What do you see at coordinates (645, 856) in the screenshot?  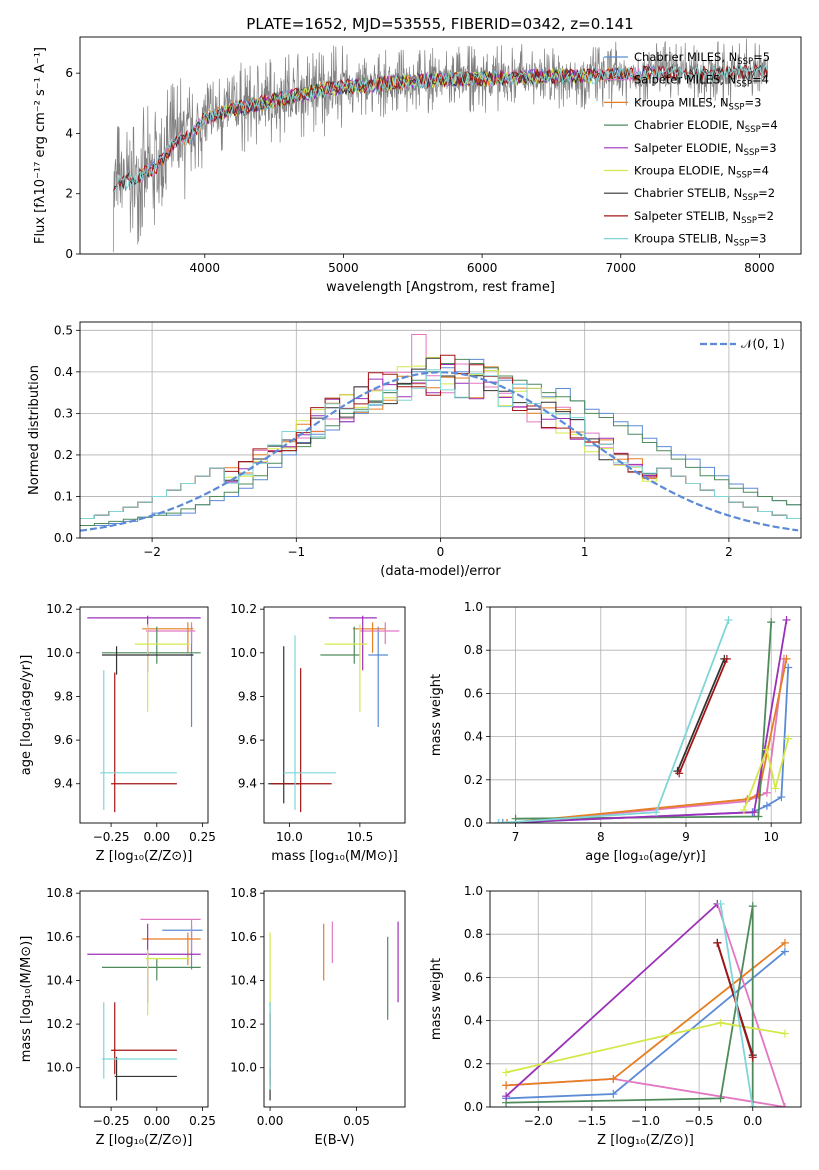 I see `x-axis-label: age [log₁₀(age/yr)]` at bounding box center [645, 856].